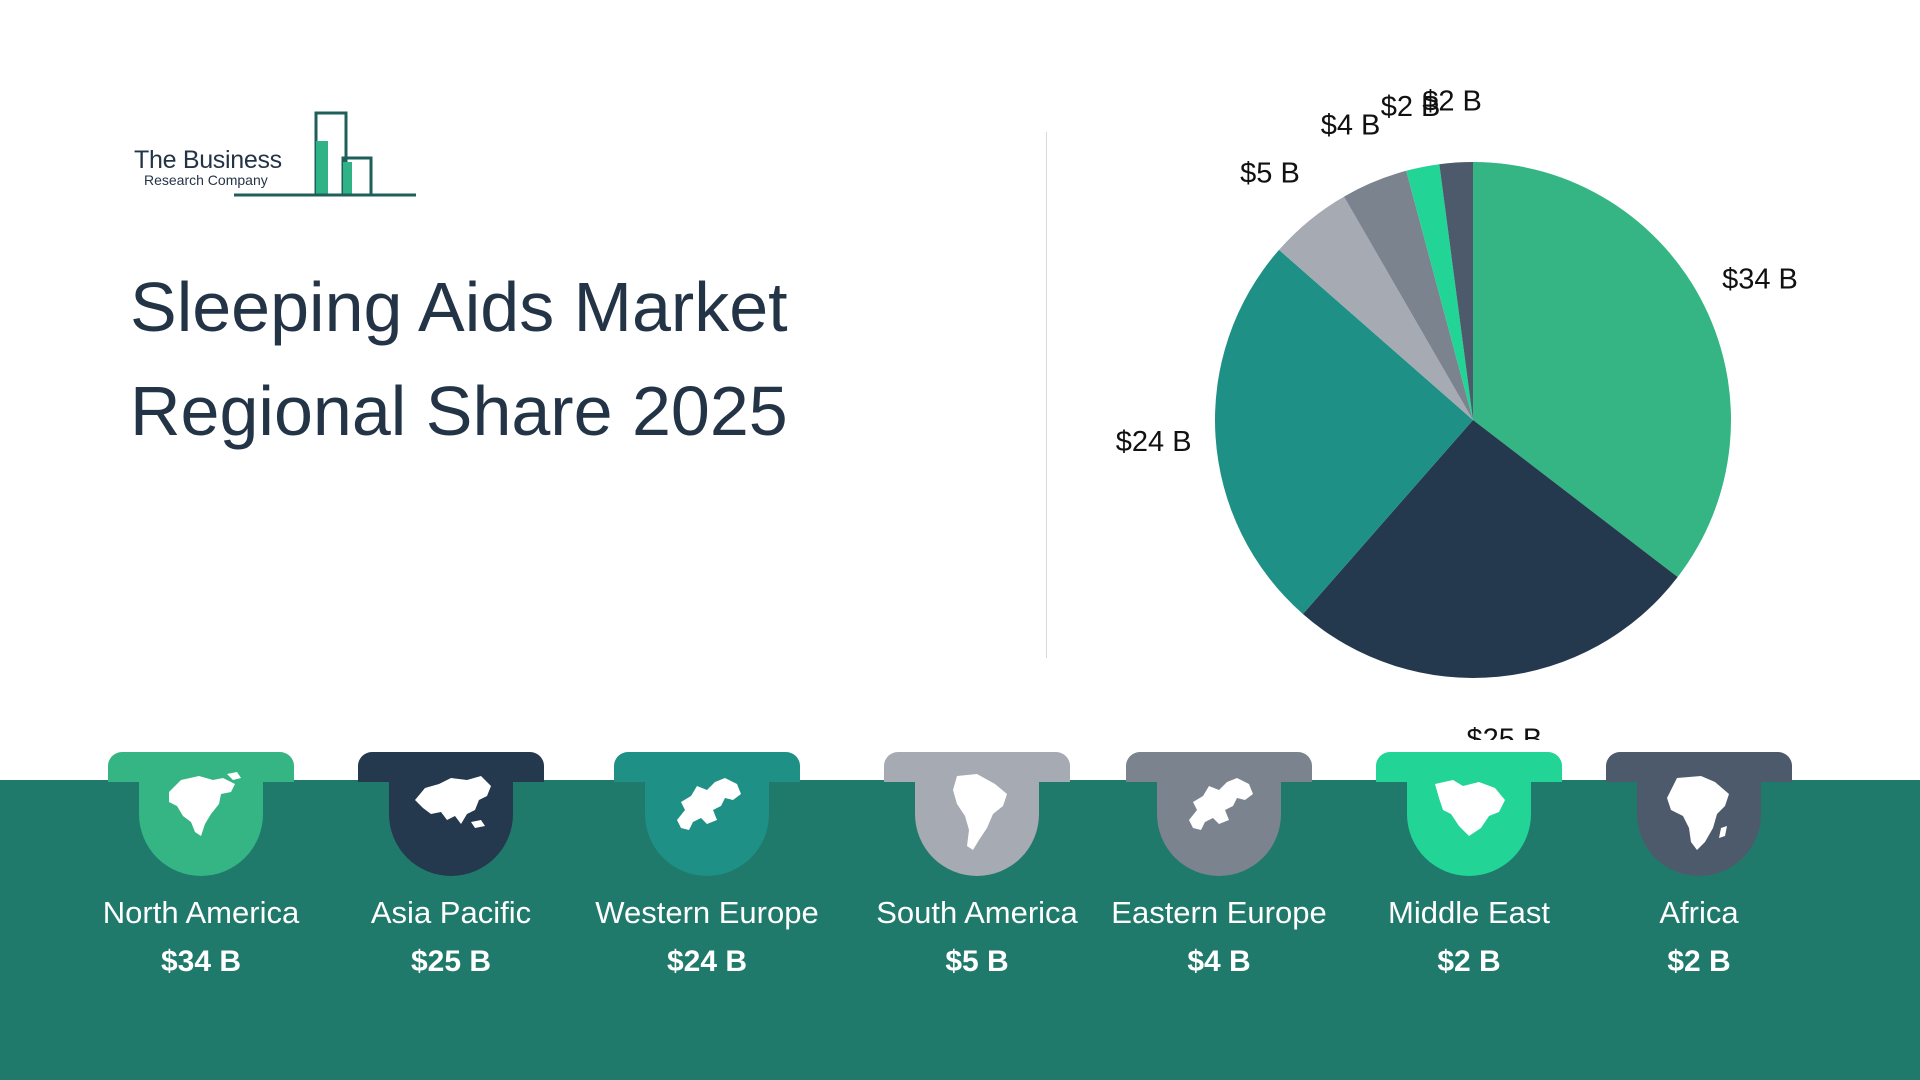  What do you see at coordinates (451, 961) in the screenshot?
I see `region-value: $25 B` at bounding box center [451, 961].